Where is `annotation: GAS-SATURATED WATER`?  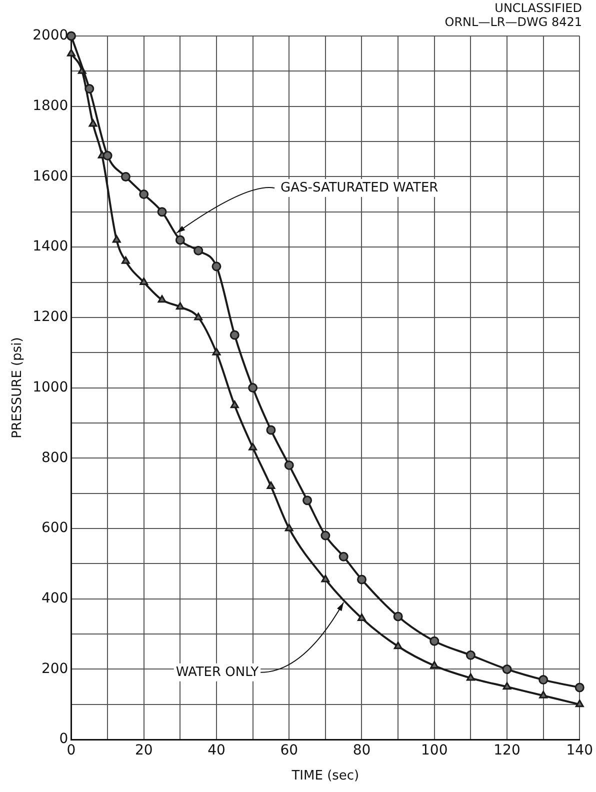 annotation: GAS-SATURATED WATER is located at coordinates (359, 188).